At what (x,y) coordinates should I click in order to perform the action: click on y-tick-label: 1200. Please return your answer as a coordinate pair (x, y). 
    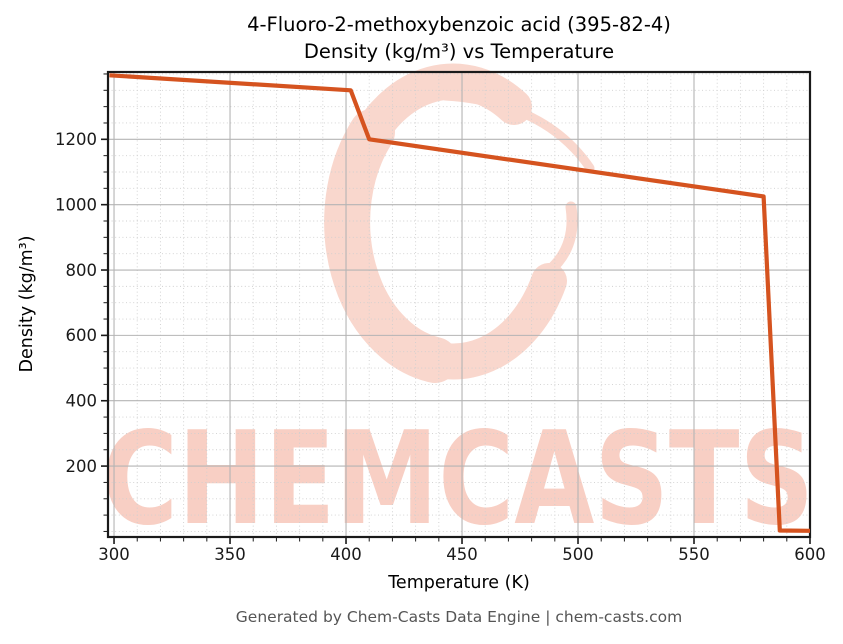
    Looking at the image, I should click on (76, 139).